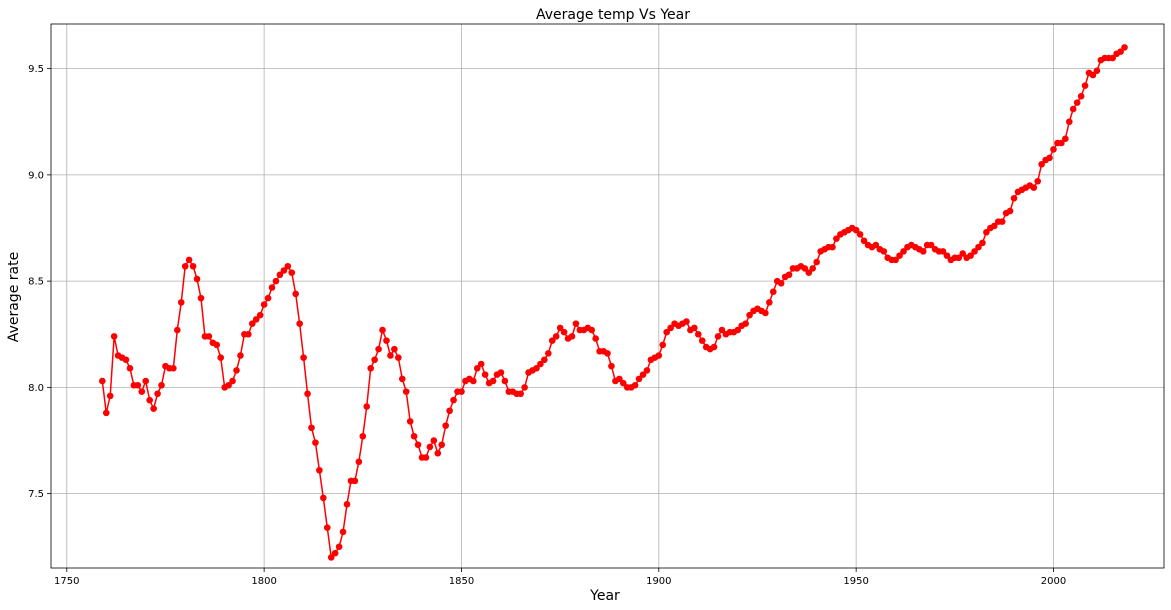  Describe the element at coordinates (461, 581) in the screenshot. I see `x-tick-label: 1850` at that location.